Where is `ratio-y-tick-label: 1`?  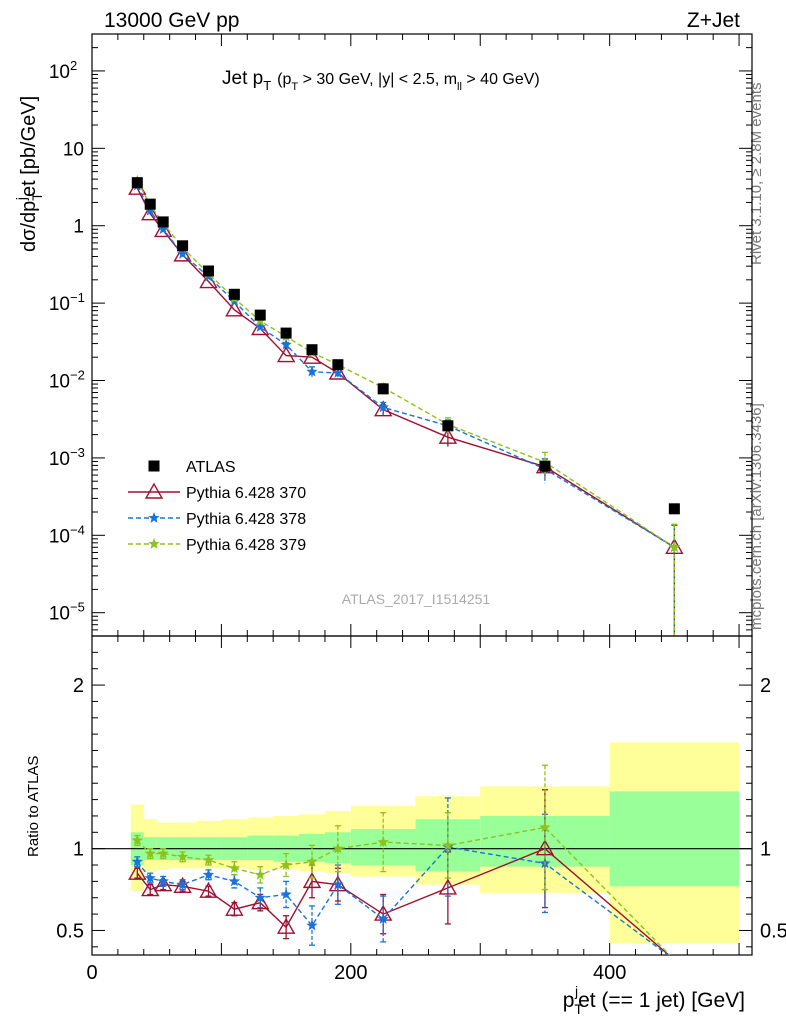 ratio-y-tick-label: 1 is located at coordinates (78, 850).